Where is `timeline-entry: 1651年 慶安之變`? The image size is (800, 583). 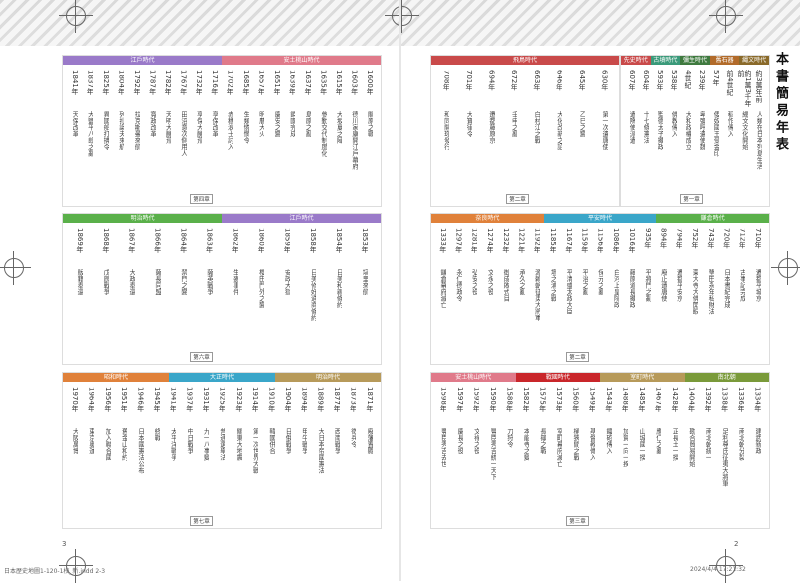 timeline-entry: 1651年 慶安之變 is located at coordinates (276, 132).